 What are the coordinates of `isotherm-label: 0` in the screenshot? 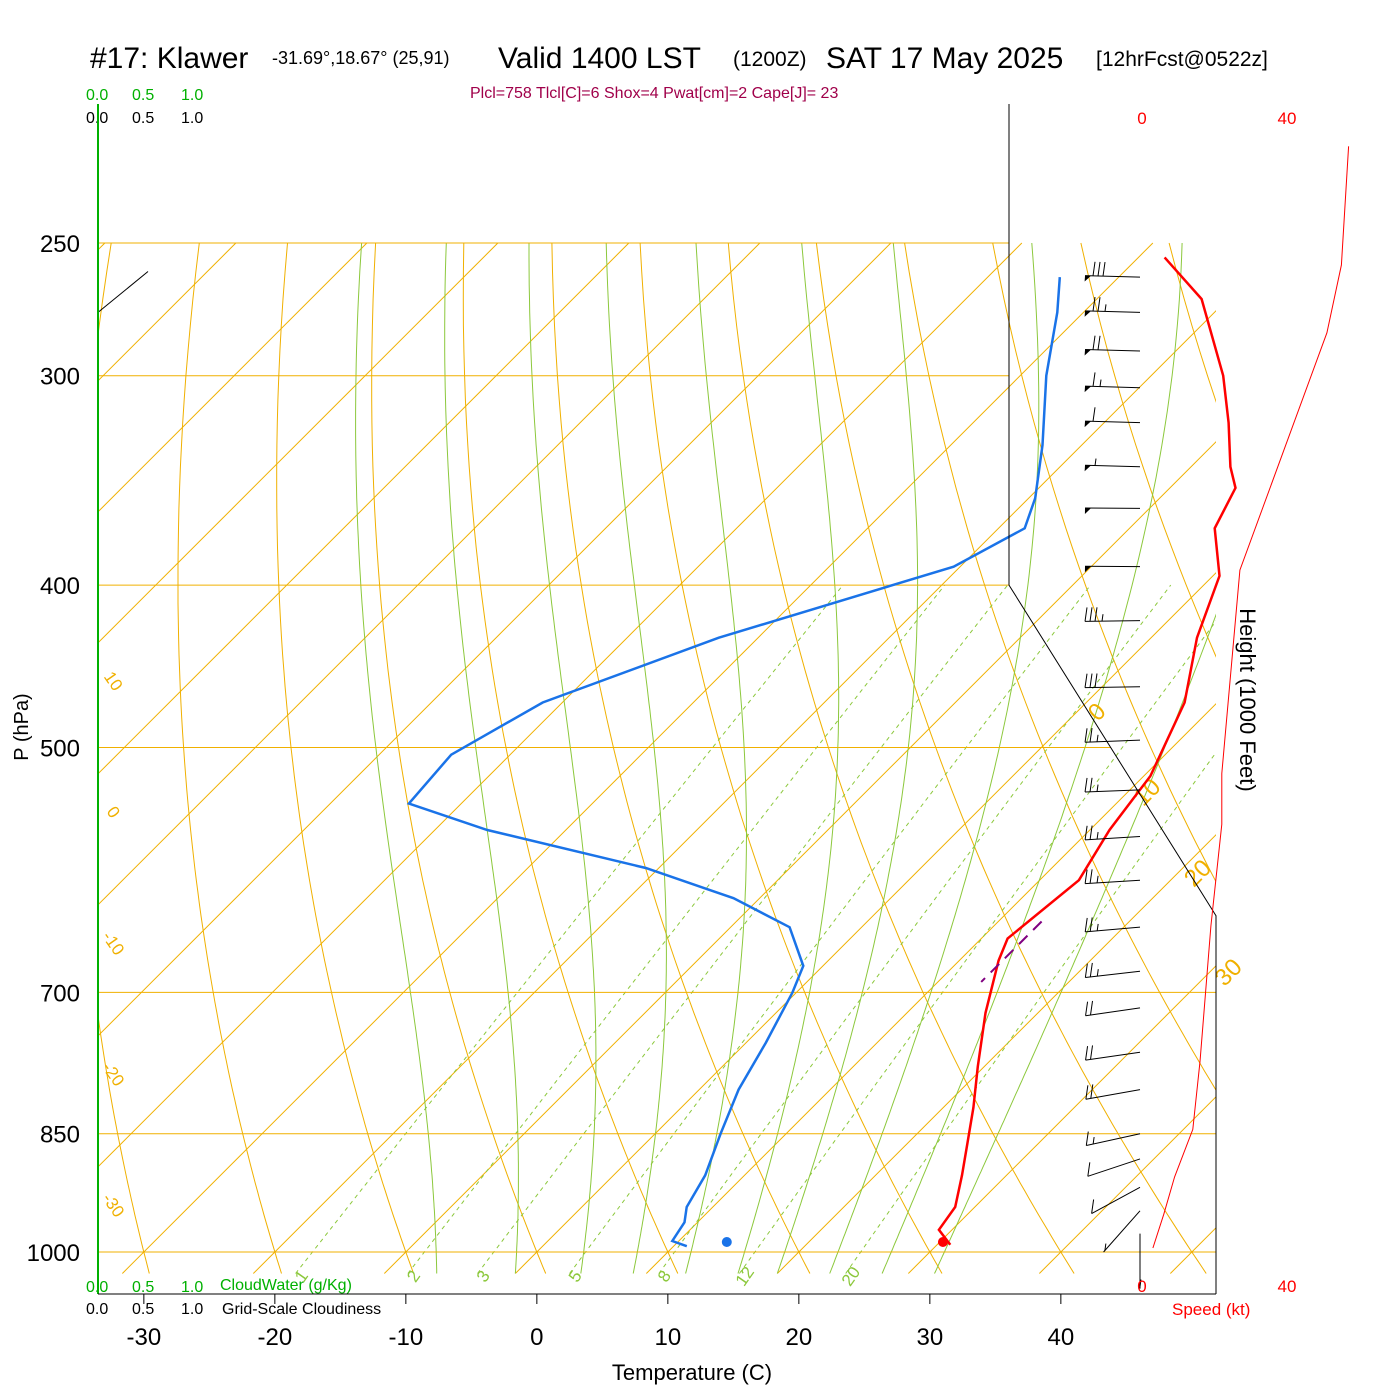 It's located at (113, 812).